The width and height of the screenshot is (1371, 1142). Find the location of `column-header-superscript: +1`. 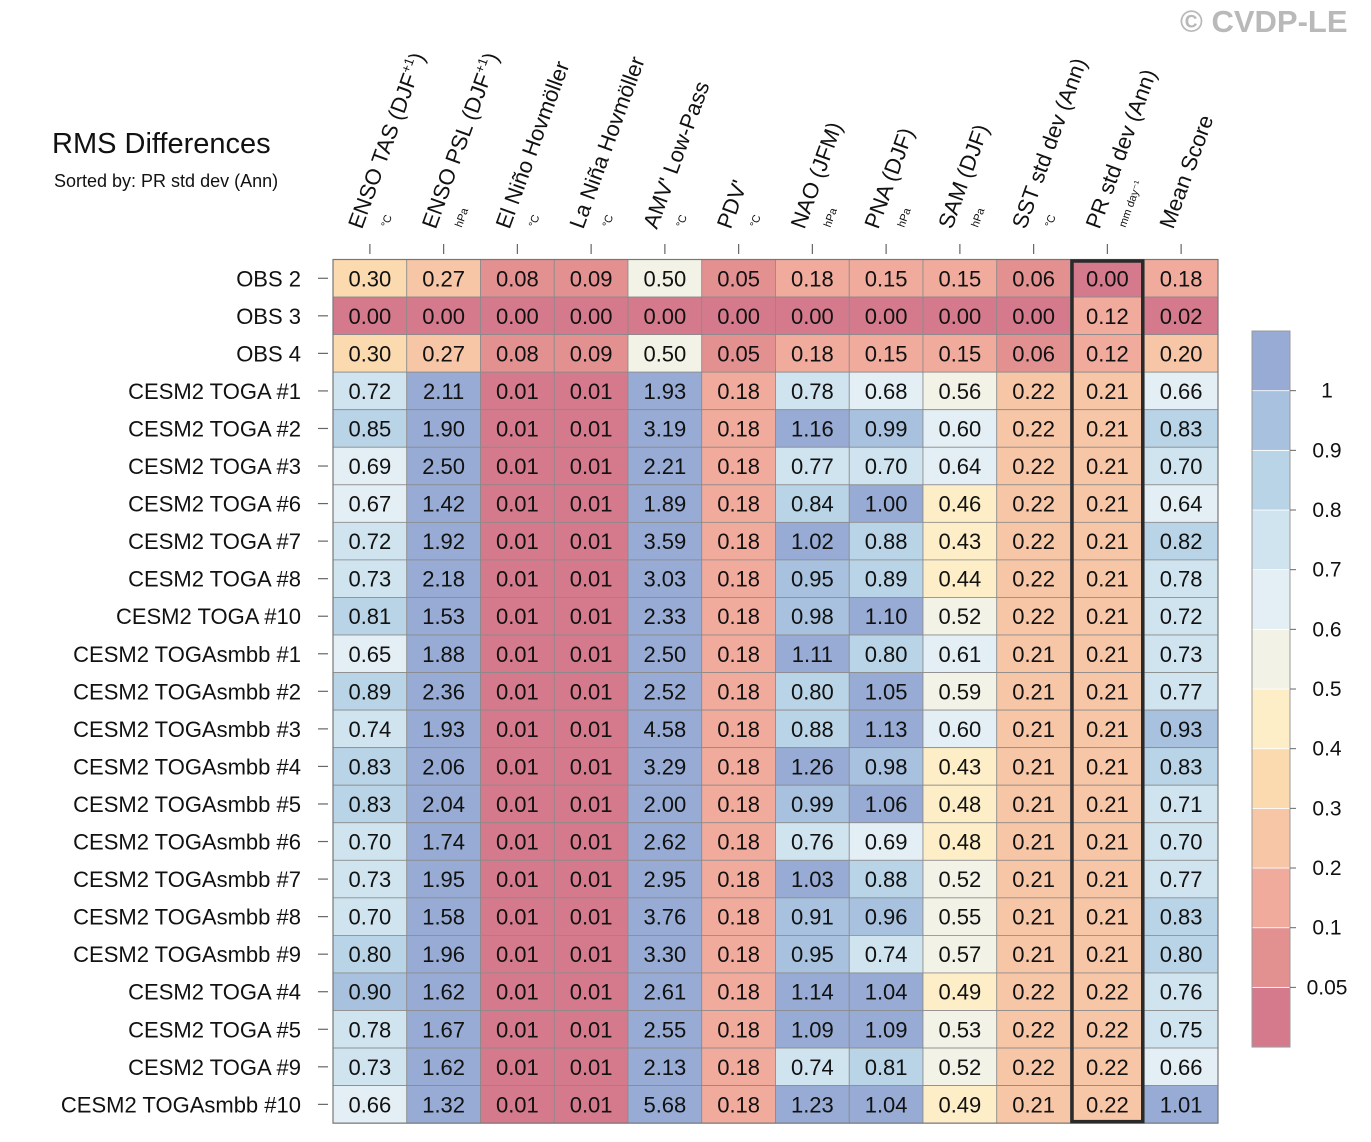

column-header-superscript: +1 is located at coordinates (481, 65).